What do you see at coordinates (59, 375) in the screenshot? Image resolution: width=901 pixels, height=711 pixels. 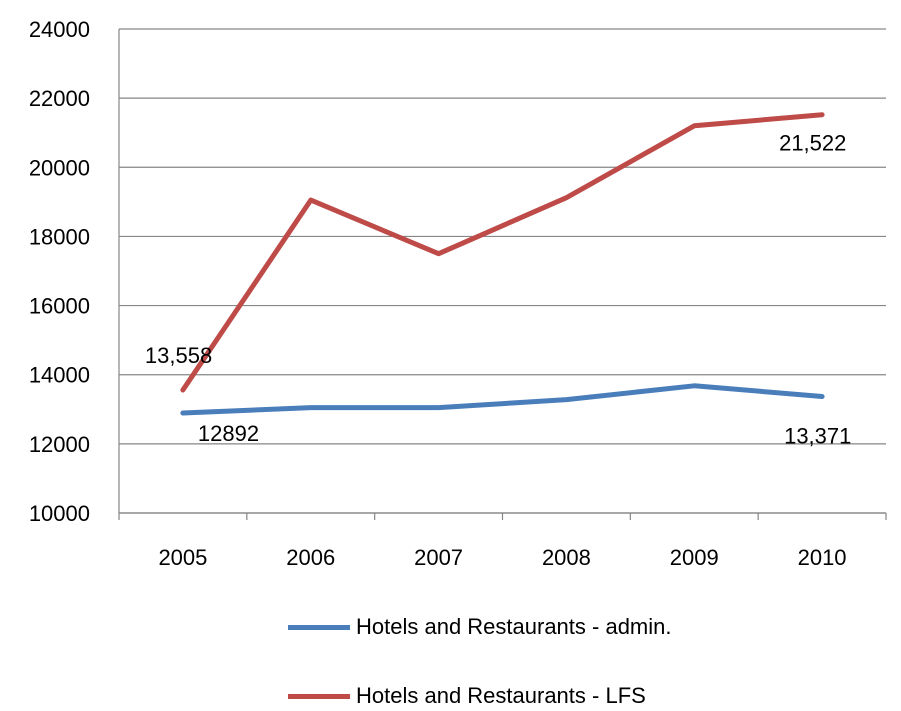 I see `y-tick-label-14000: 14000` at bounding box center [59, 375].